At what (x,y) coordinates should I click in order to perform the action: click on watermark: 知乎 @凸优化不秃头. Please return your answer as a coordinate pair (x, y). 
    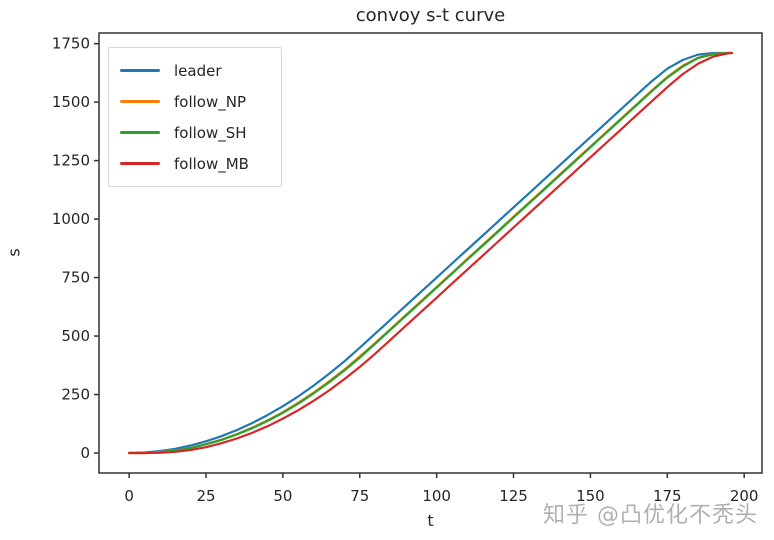
    Looking at the image, I should click on (650, 515).